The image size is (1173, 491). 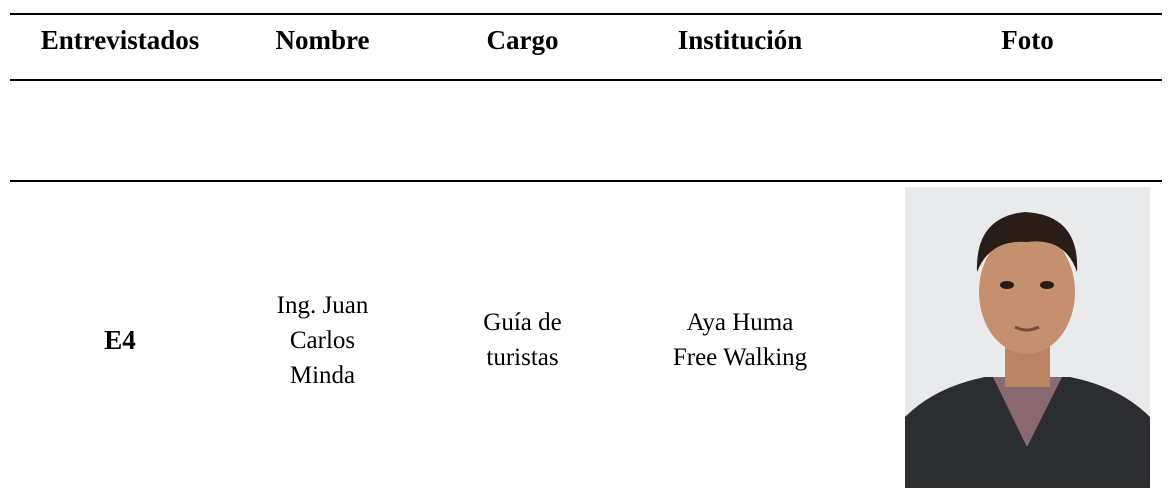 What do you see at coordinates (1027, 242) in the screenshot?
I see `hair` at bounding box center [1027, 242].